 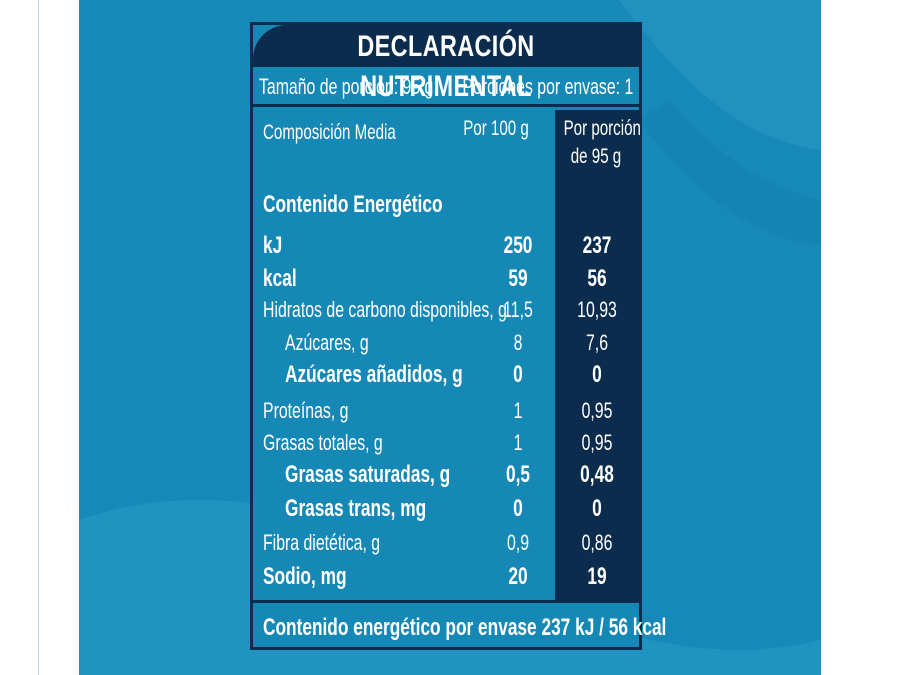 What do you see at coordinates (518, 542) in the screenshot?
I see `nutrient-per-100g-value: 0,9` at bounding box center [518, 542].